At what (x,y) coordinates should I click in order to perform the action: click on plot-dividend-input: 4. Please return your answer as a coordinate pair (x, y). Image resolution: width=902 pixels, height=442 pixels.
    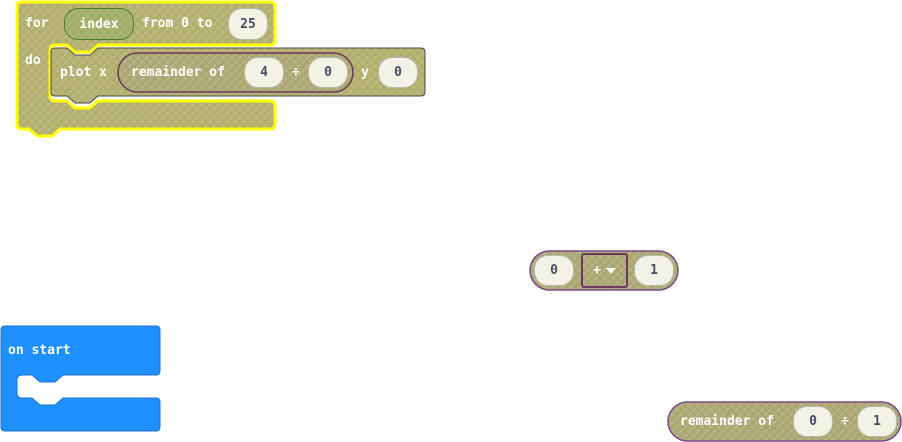
    Looking at the image, I should click on (264, 72).